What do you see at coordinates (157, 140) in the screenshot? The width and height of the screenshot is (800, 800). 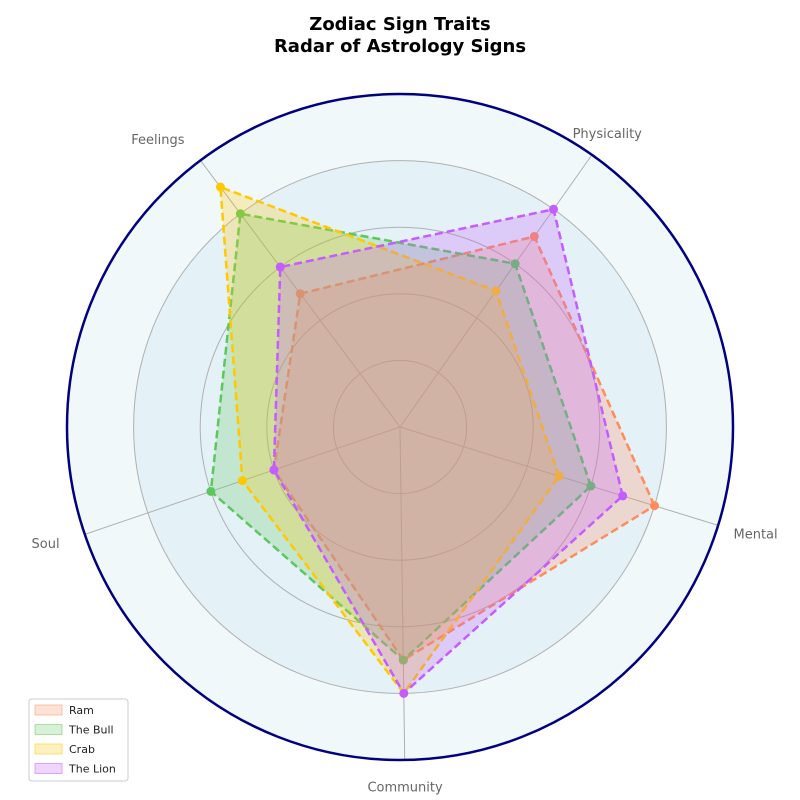 I see `axis-label-feelings: Feelings` at bounding box center [157, 140].